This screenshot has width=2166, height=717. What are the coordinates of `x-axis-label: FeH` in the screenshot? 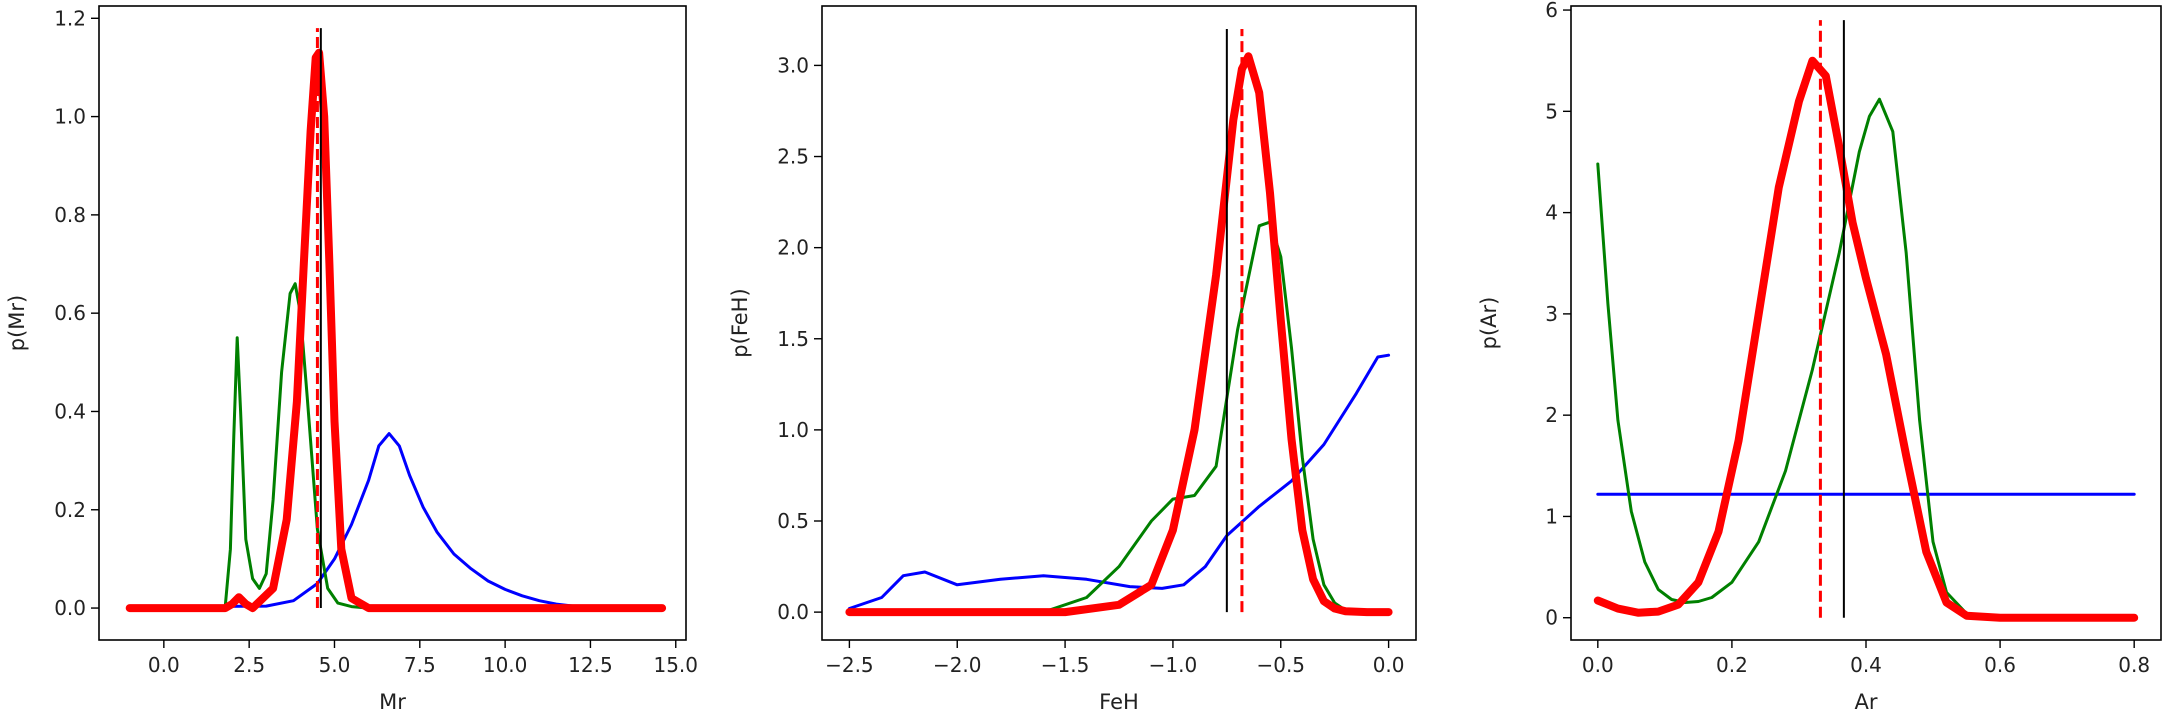 It's located at (1119, 702).